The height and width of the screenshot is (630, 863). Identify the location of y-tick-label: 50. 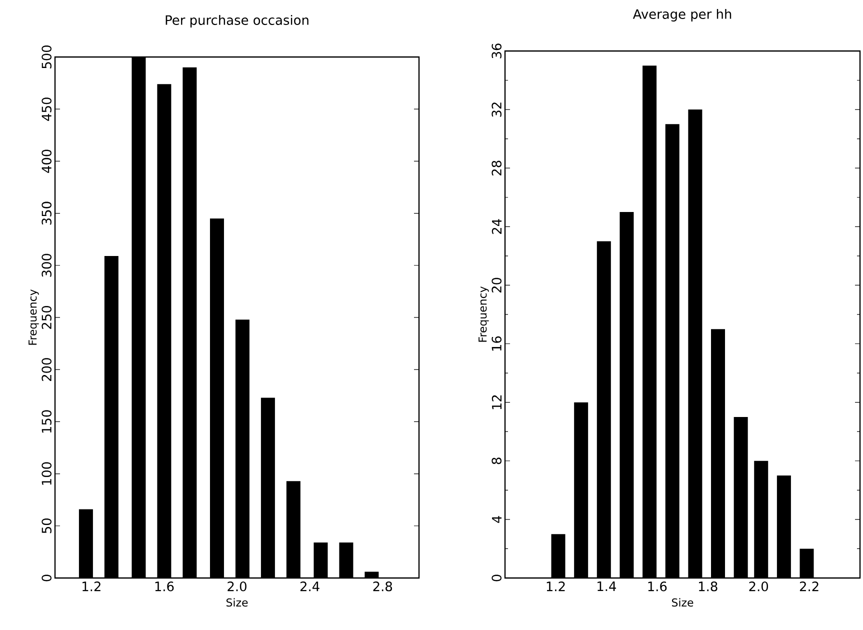
(47, 526).